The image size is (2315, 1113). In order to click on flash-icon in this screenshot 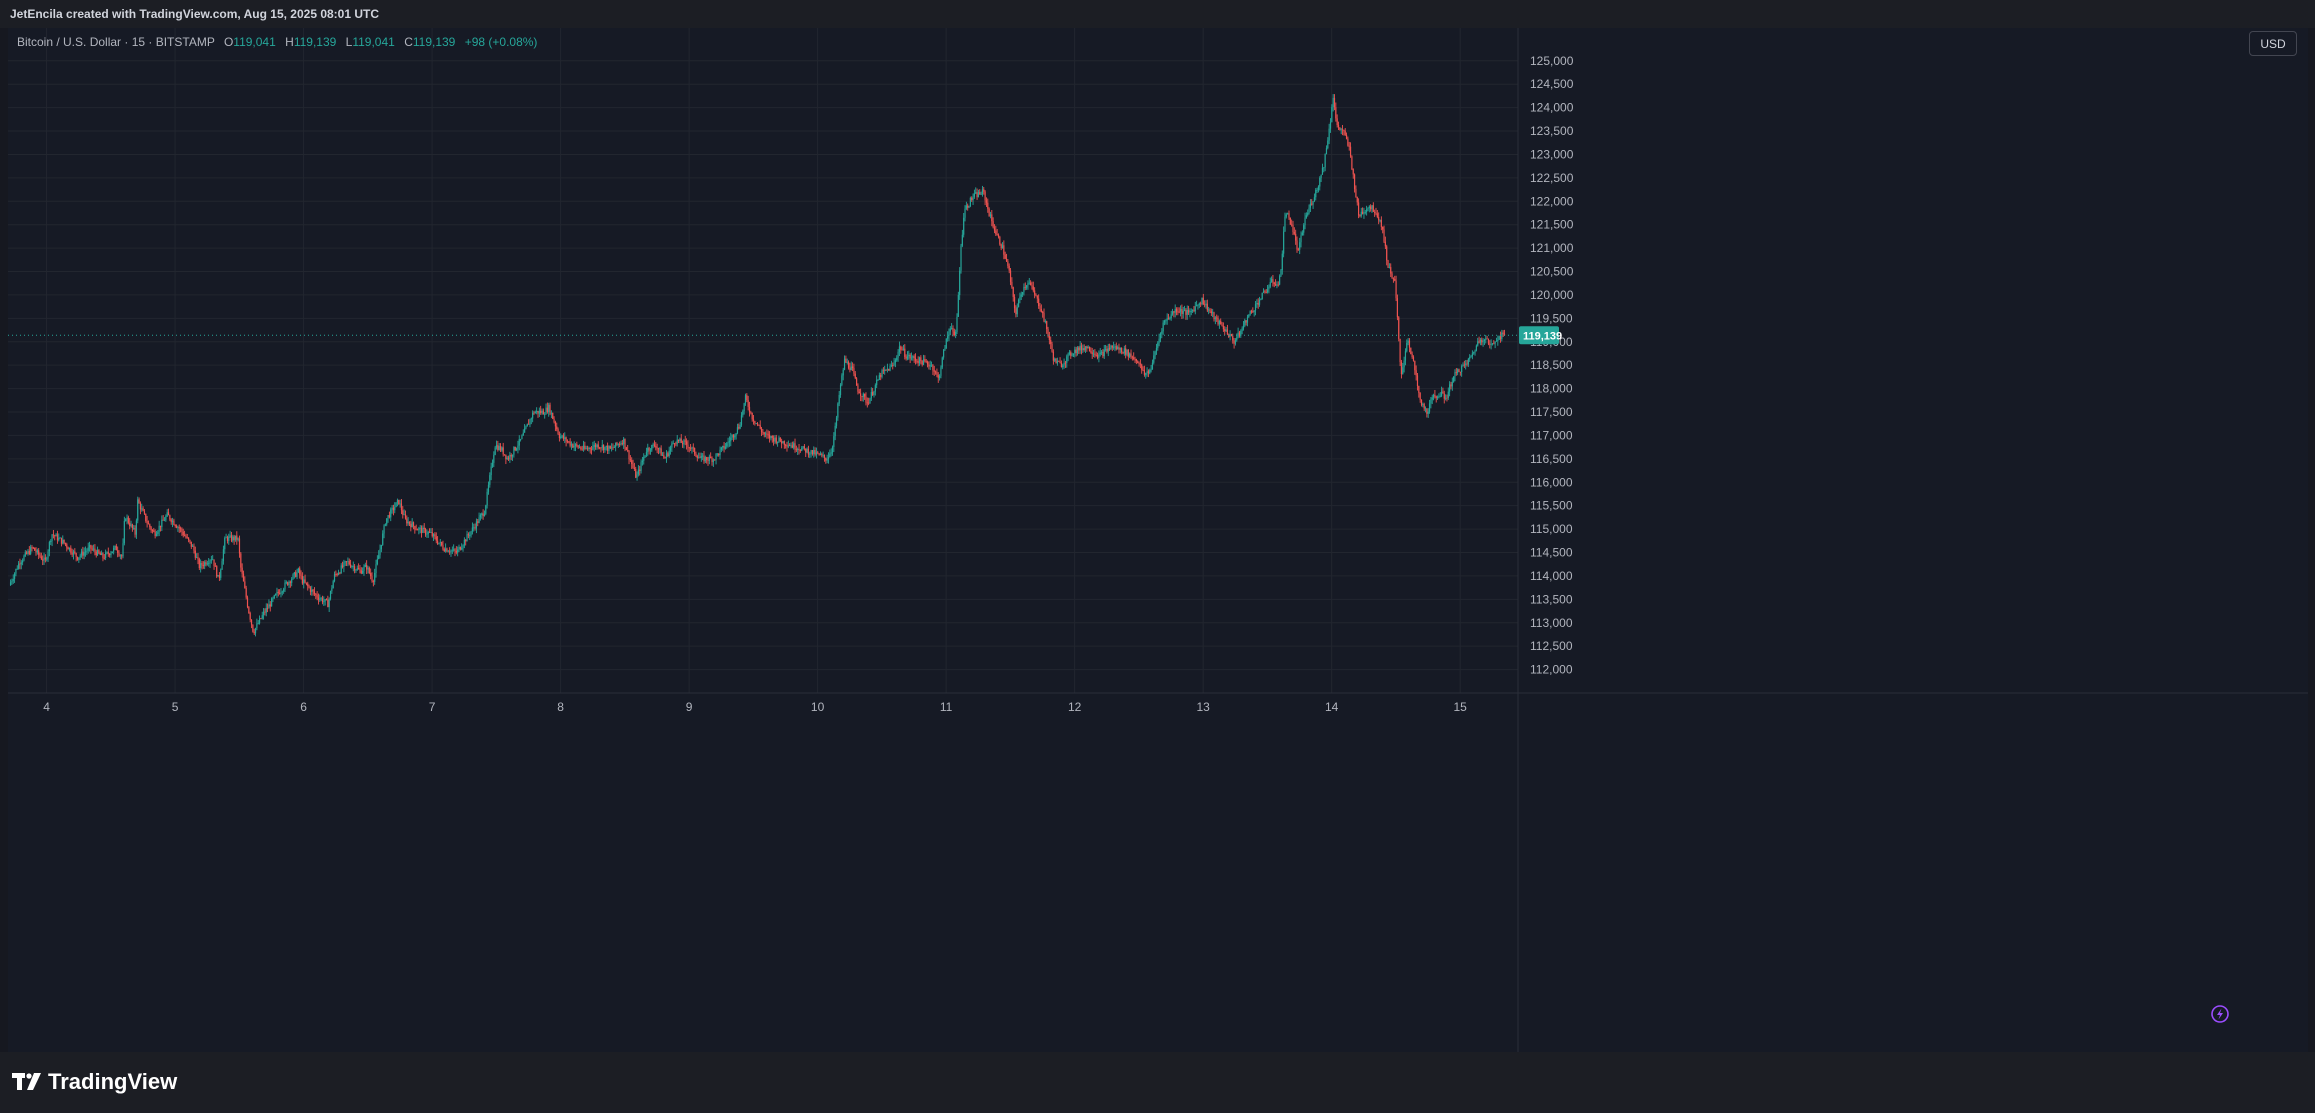, I will do `click(2220, 1014)`.